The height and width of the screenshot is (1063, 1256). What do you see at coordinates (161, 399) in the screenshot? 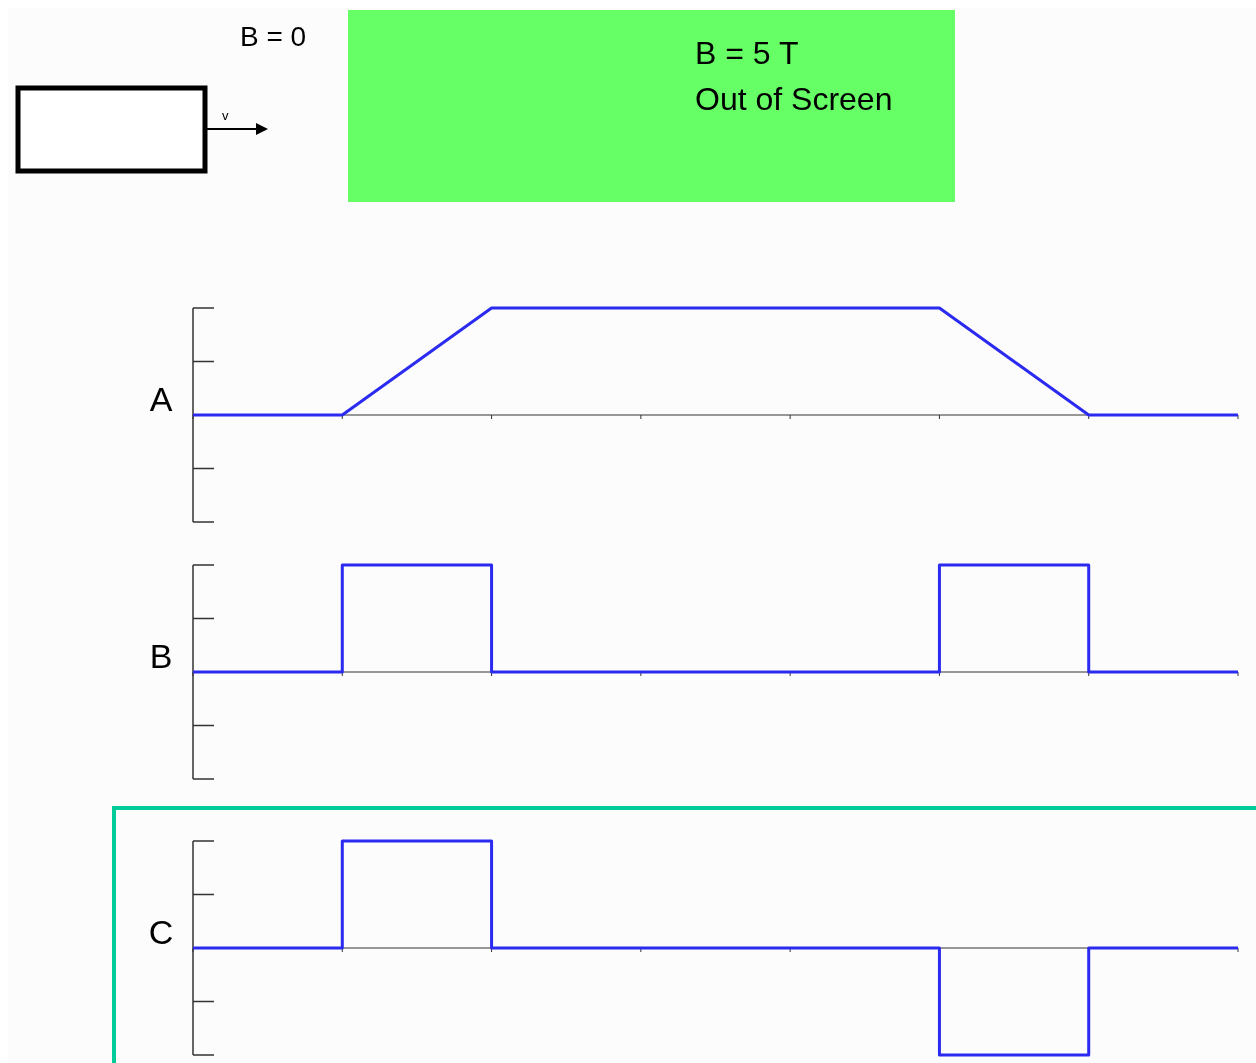
I see `y-axis-title: A` at bounding box center [161, 399].